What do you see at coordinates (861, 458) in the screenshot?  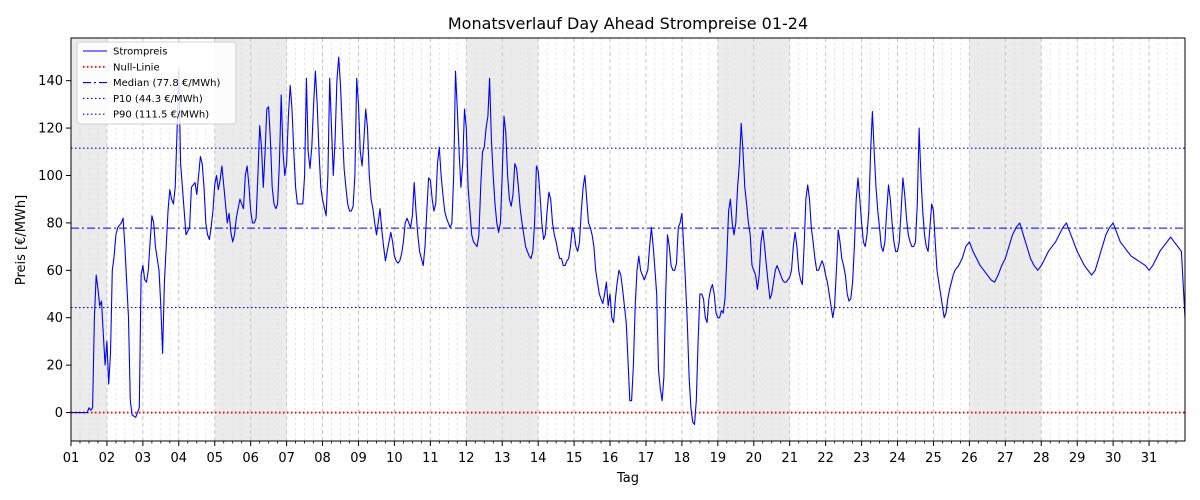 I see `x-tick-label: 23` at bounding box center [861, 458].